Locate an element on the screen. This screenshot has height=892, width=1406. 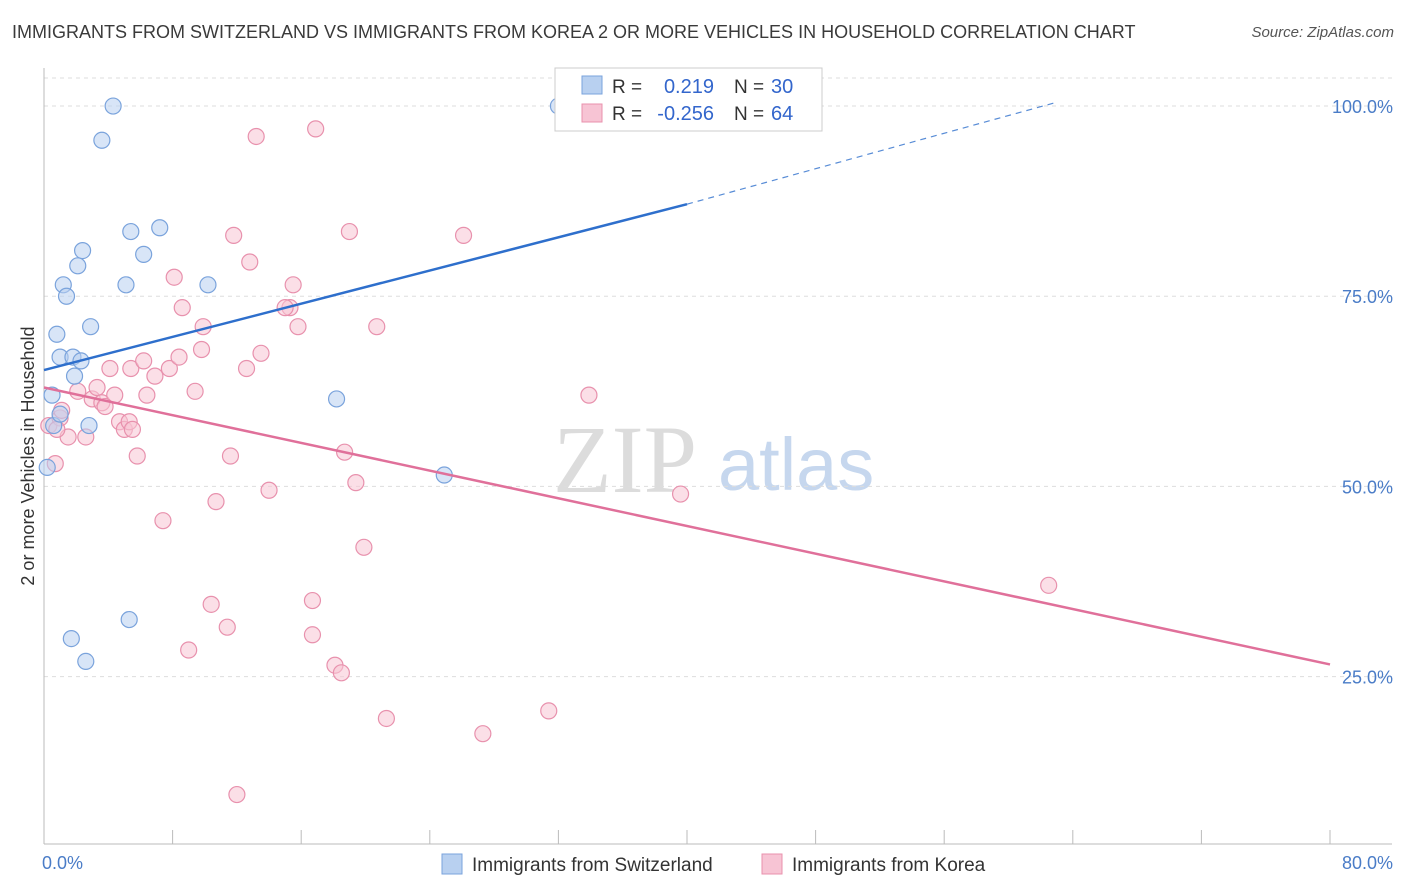
stats-n-value-korea: 64 is located at coordinates (782, 114).